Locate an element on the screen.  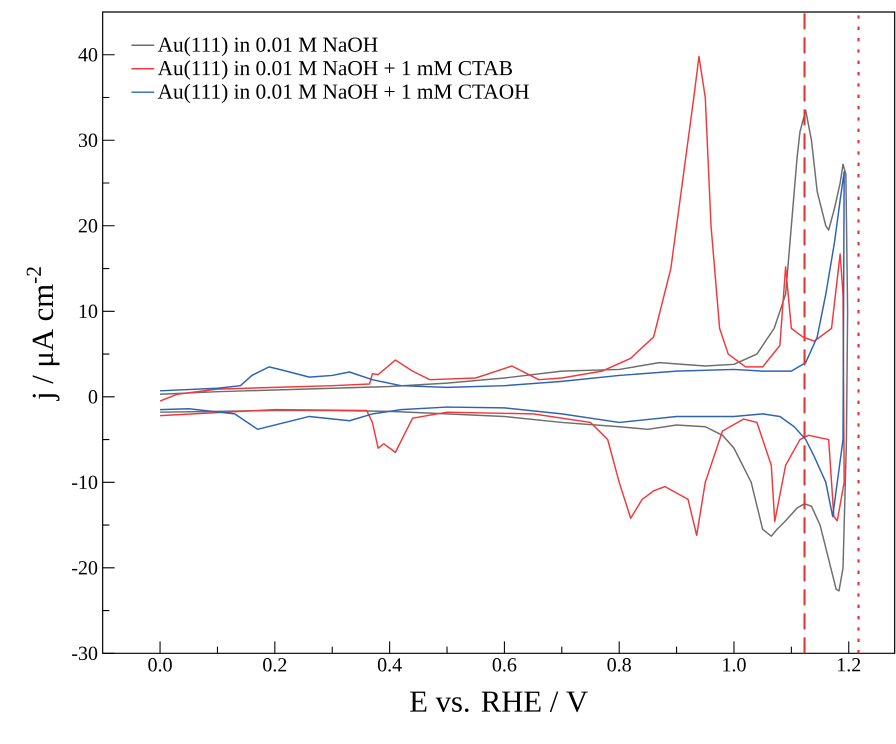
x-tick-label: 0.8 is located at coordinates (619, 665).